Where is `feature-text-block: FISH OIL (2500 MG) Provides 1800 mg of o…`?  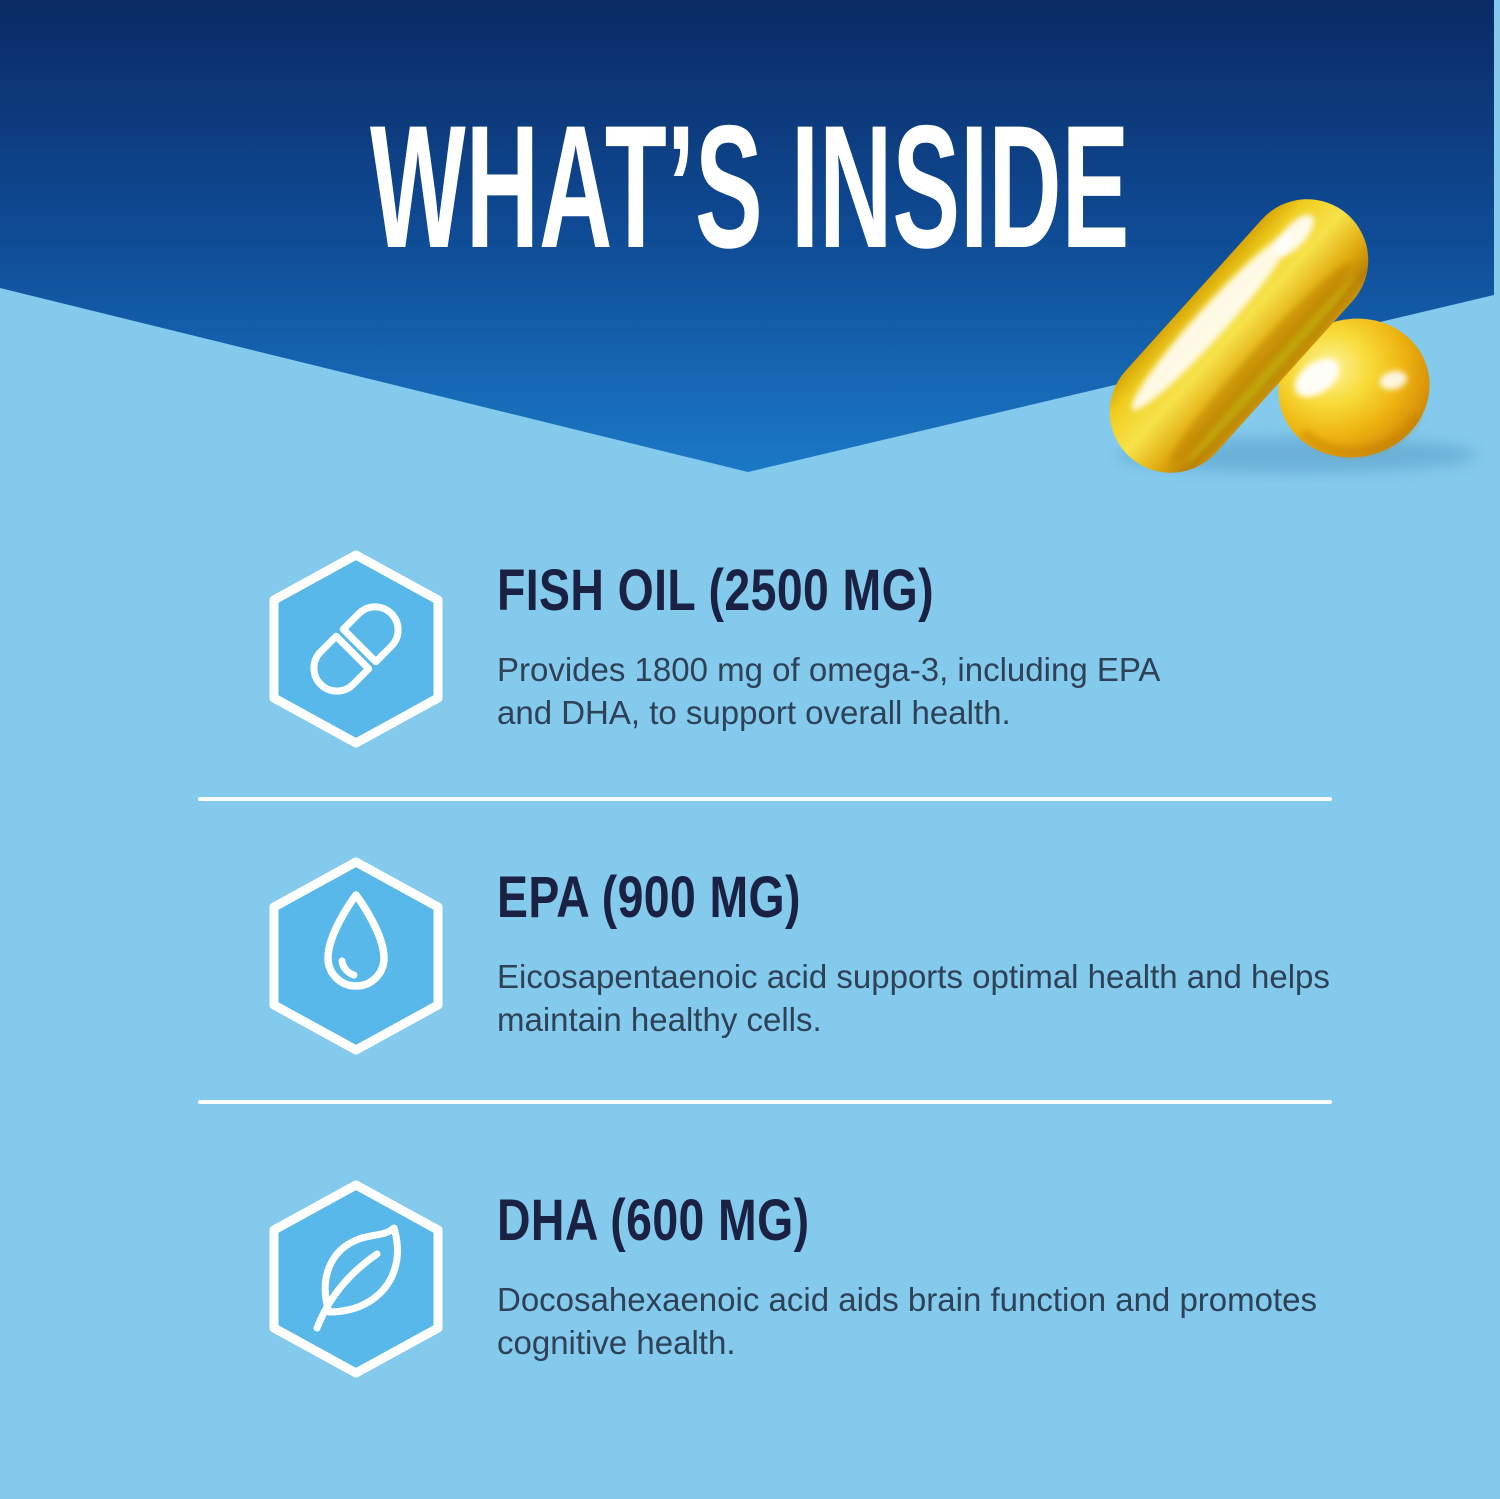 feature-text-block: FISH OIL (2500 MG) Provides 1800 mg of o… is located at coordinates (907, 648).